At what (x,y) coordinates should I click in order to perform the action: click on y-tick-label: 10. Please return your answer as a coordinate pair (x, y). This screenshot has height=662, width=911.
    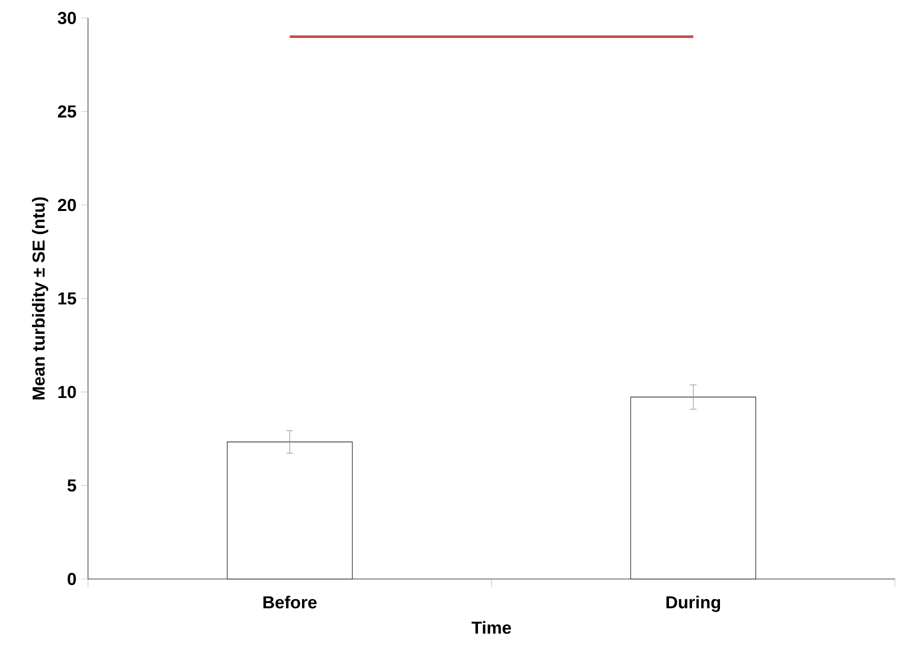
    Looking at the image, I should click on (67, 392).